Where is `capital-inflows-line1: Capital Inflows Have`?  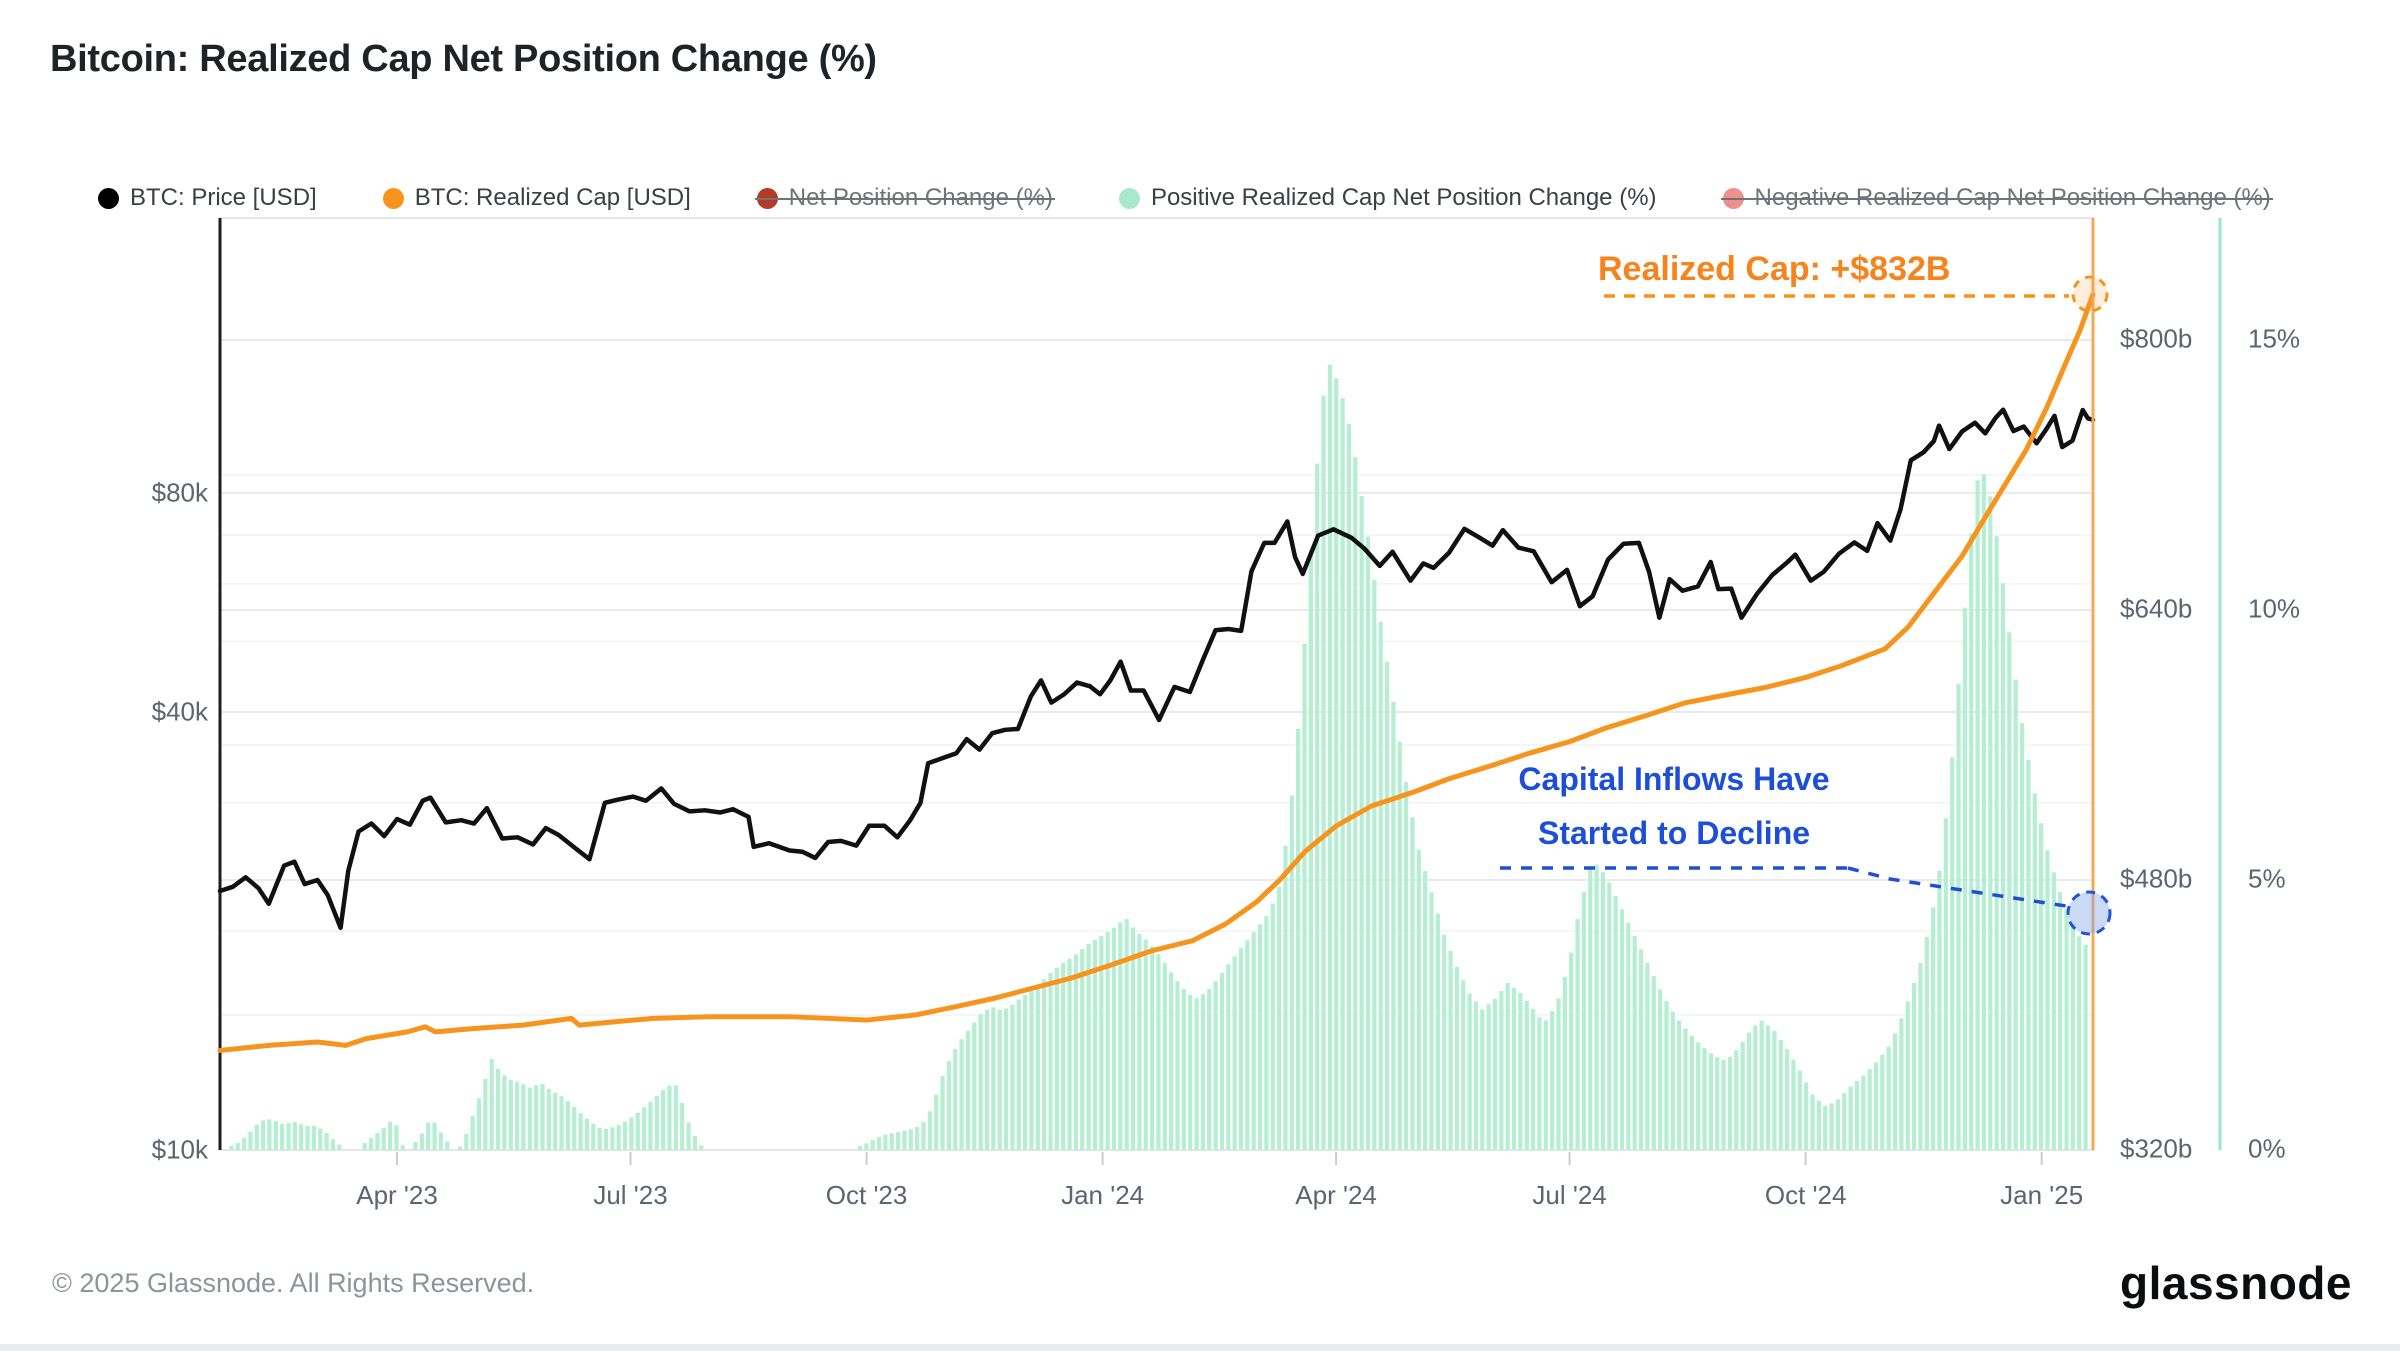
capital-inflows-line1: Capital Inflows Have is located at coordinates (1674, 779).